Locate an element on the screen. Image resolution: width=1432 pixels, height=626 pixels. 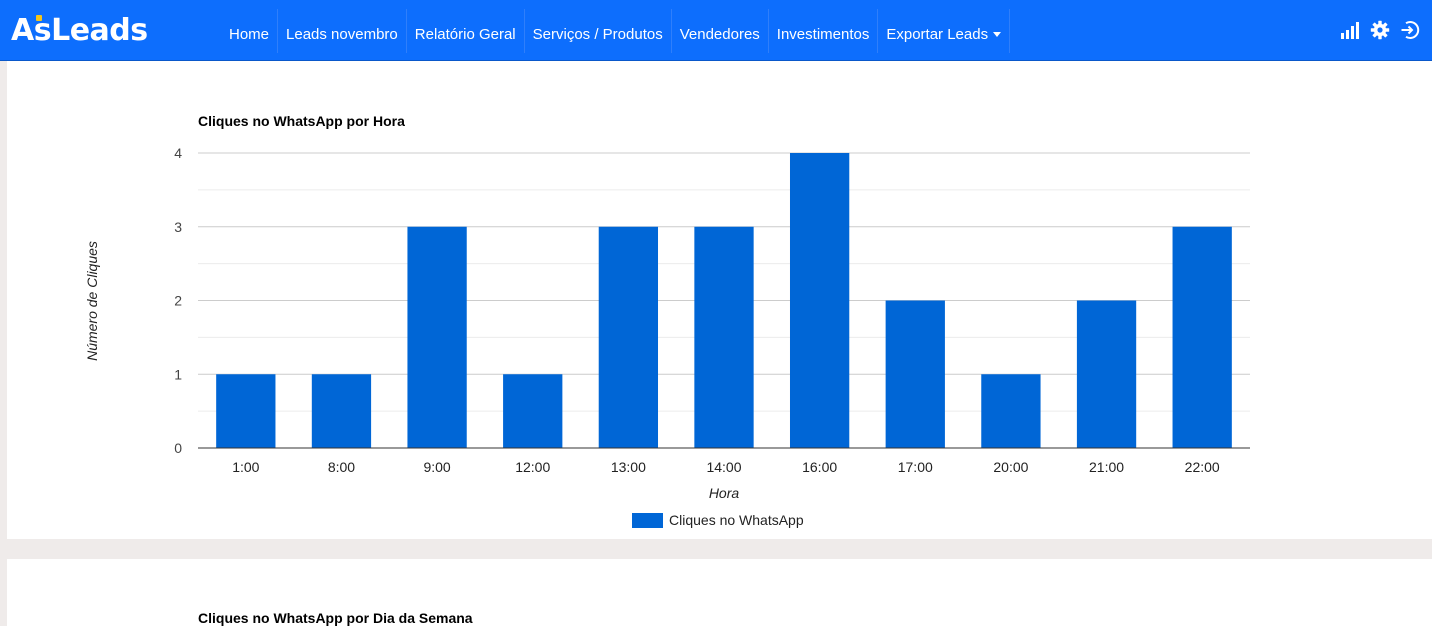
y-tick-label: 4 is located at coordinates (178, 153).